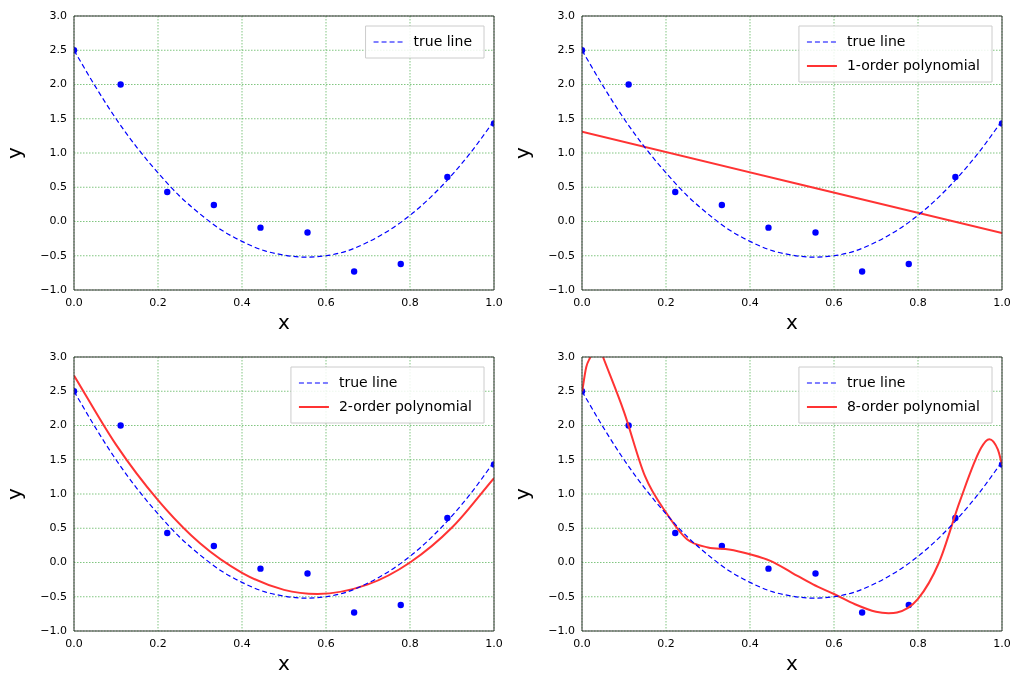  I want to click on legend-label: 8-order polynomial, so click(913, 405).